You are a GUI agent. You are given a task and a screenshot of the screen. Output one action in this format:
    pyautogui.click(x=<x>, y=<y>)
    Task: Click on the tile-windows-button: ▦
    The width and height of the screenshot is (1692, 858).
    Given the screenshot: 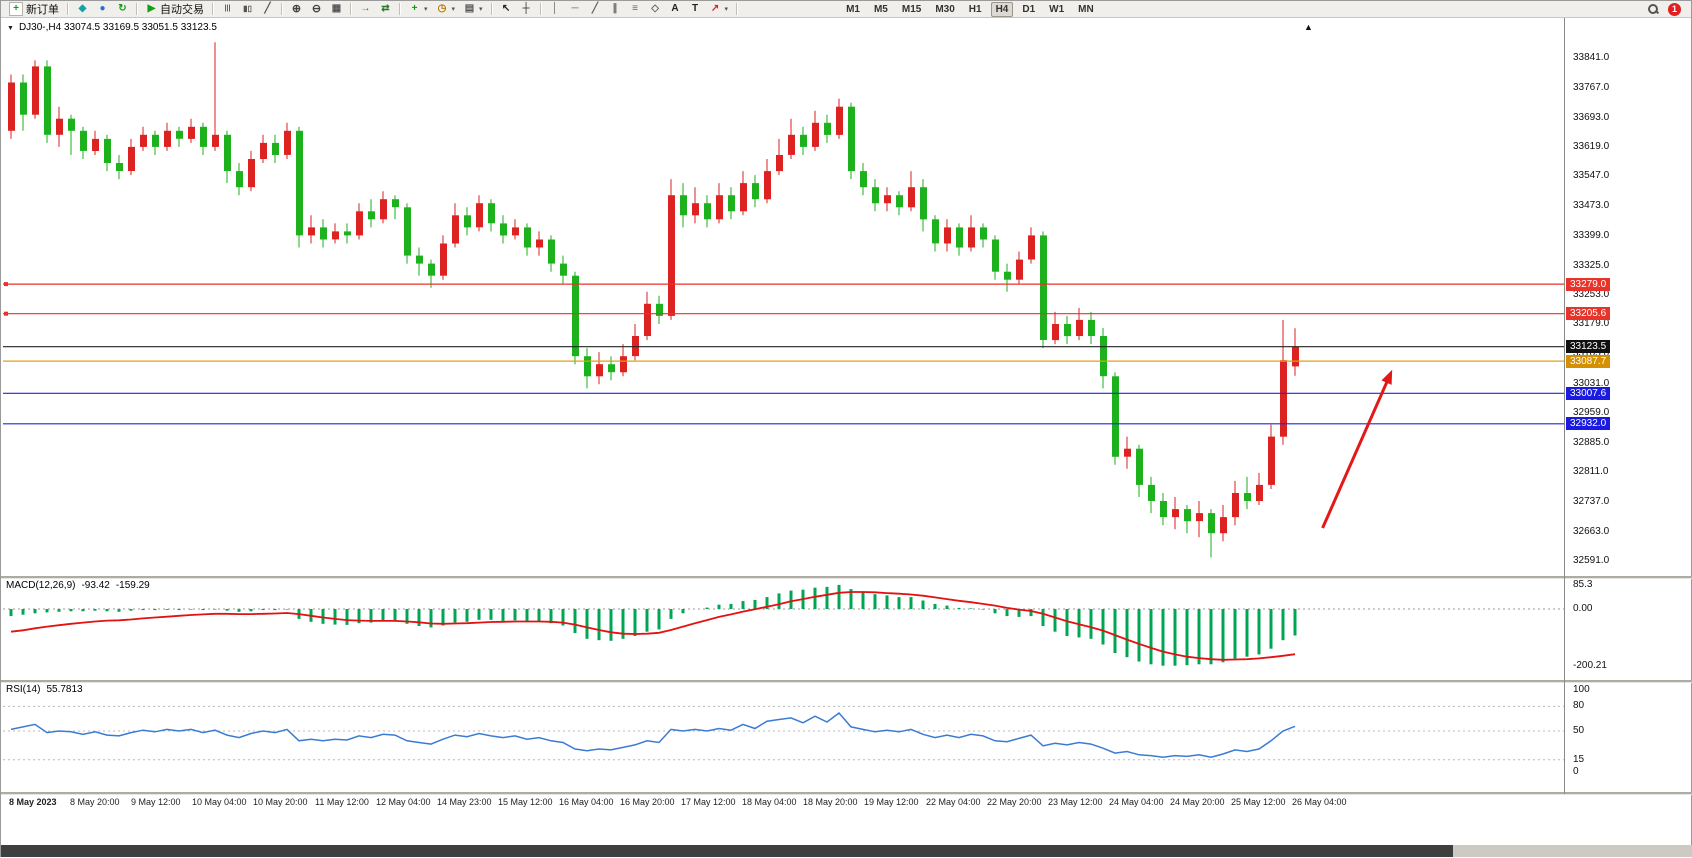 What is the action you would take?
    pyautogui.click(x=336, y=9)
    